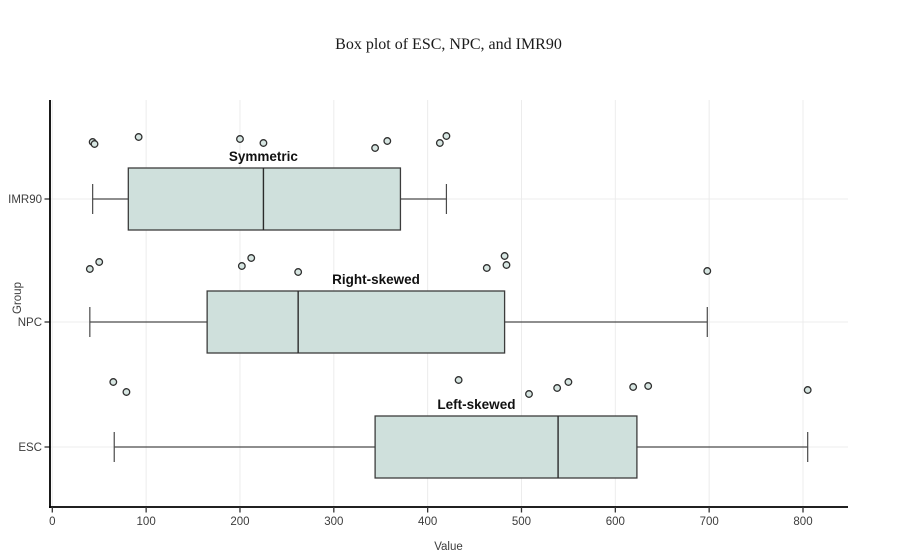 This screenshot has width=897, height=559. What do you see at coordinates (448, 547) in the screenshot?
I see `x-axis-title: Value` at bounding box center [448, 547].